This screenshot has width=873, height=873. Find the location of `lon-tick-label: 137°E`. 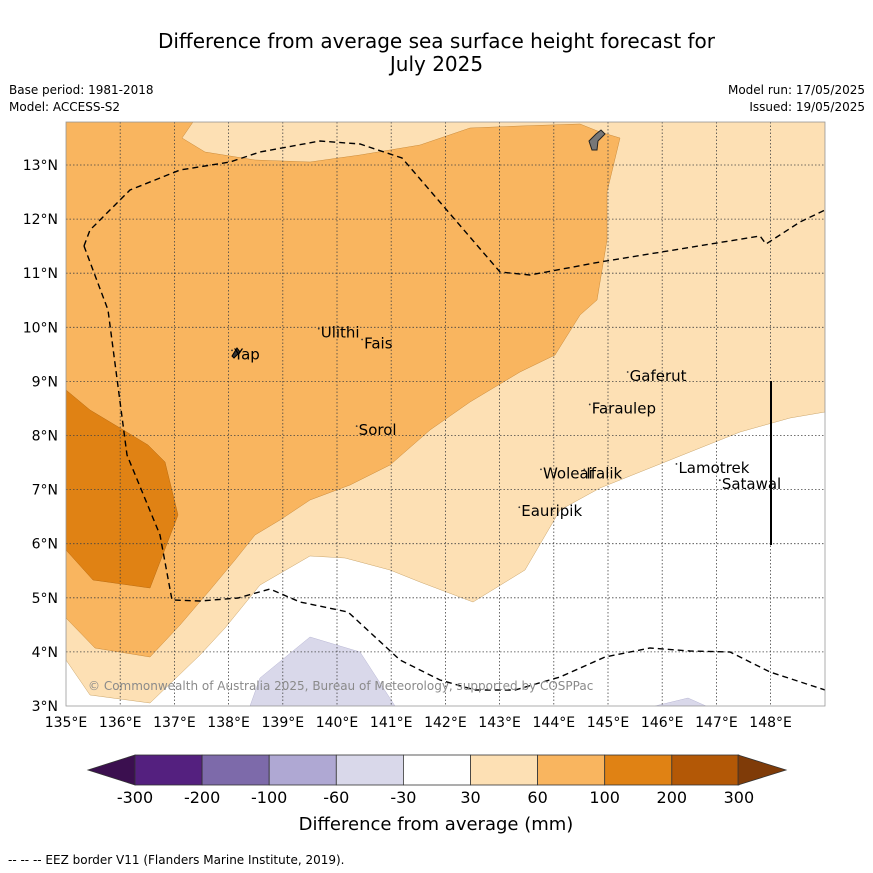

lon-tick-label: 137°E is located at coordinates (174, 723).